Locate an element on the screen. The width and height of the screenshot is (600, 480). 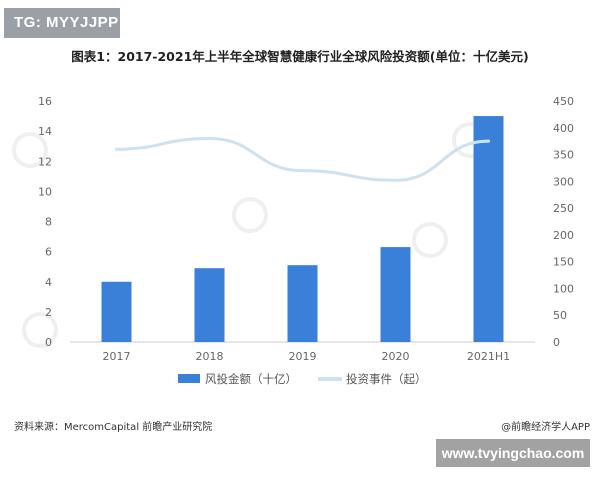
legend: 风投金额（十亿） 投资事件（起） is located at coordinates (302, 379).